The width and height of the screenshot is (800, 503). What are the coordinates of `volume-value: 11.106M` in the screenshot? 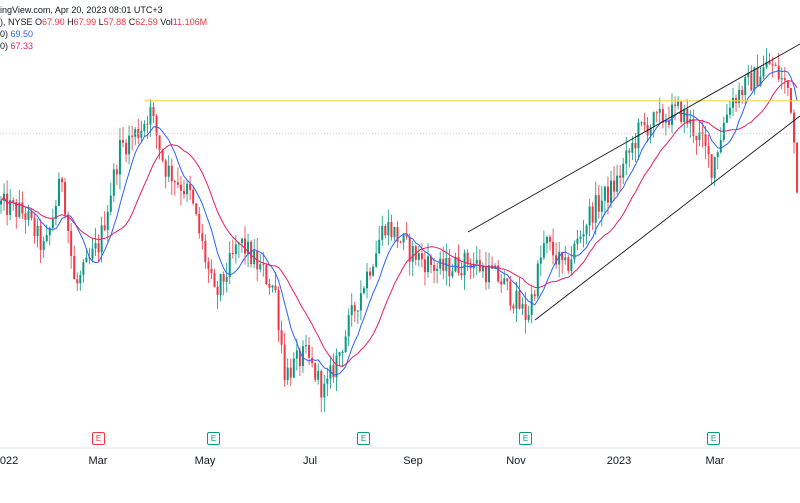 It's located at (190, 22).